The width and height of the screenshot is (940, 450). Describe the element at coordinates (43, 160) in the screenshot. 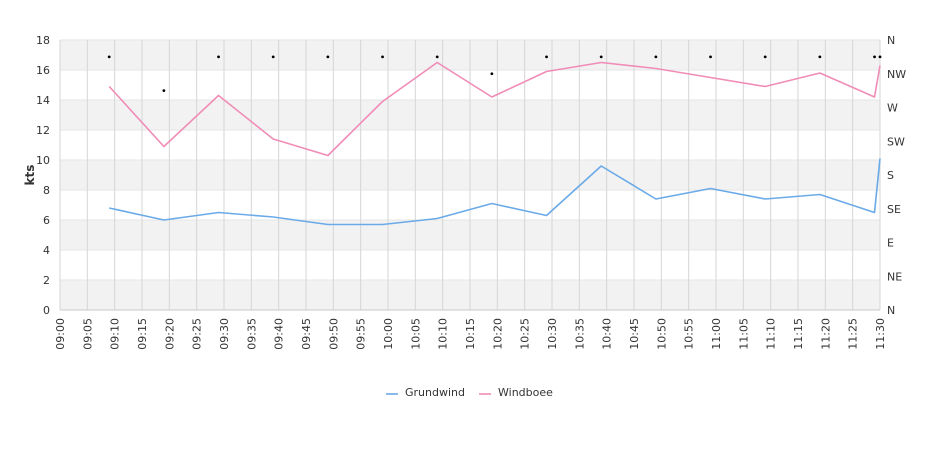

I see `y-tick-label: 10` at that location.